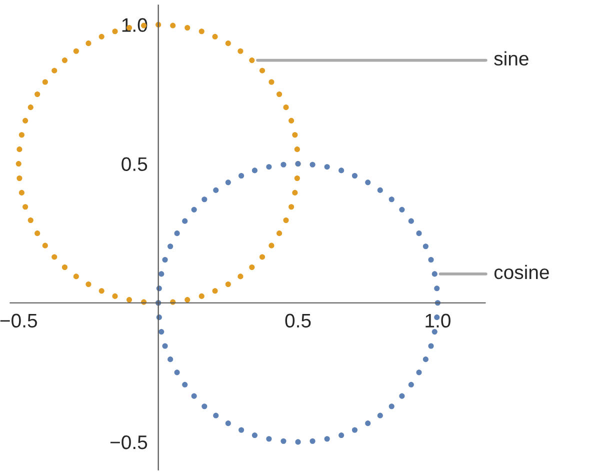 The height and width of the screenshot is (475, 602). I want to click on x-tick-label: 1.0, so click(438, 321).